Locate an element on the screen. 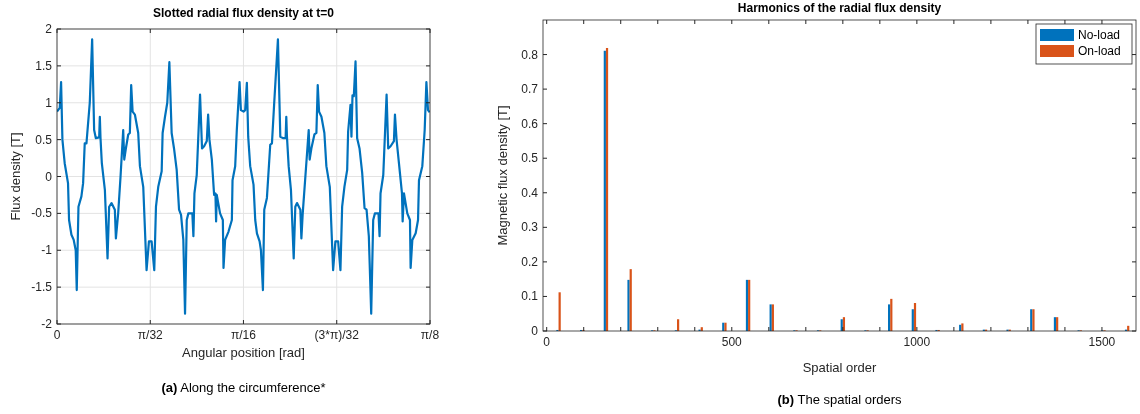  x-tick-label: 500 is located at coordinates (732, 342).